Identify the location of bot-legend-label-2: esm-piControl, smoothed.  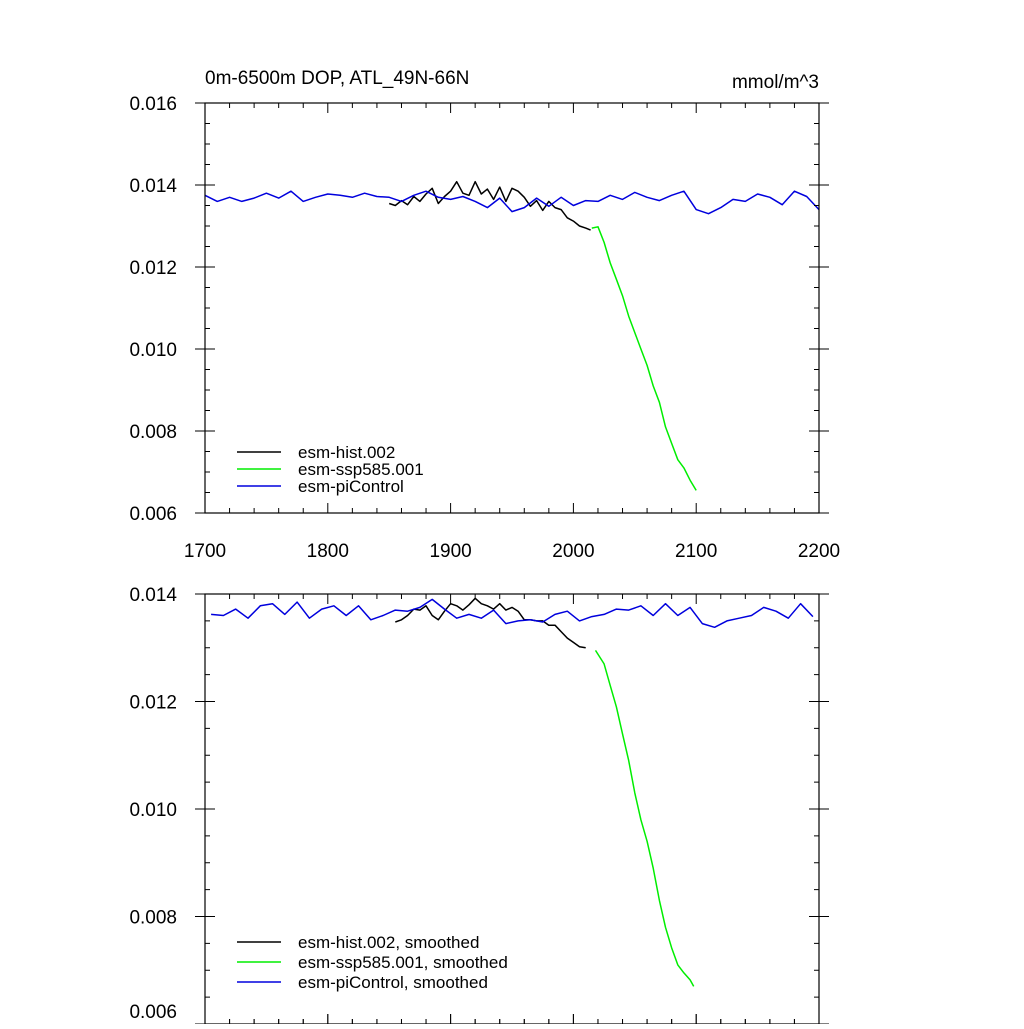
(393, 982).